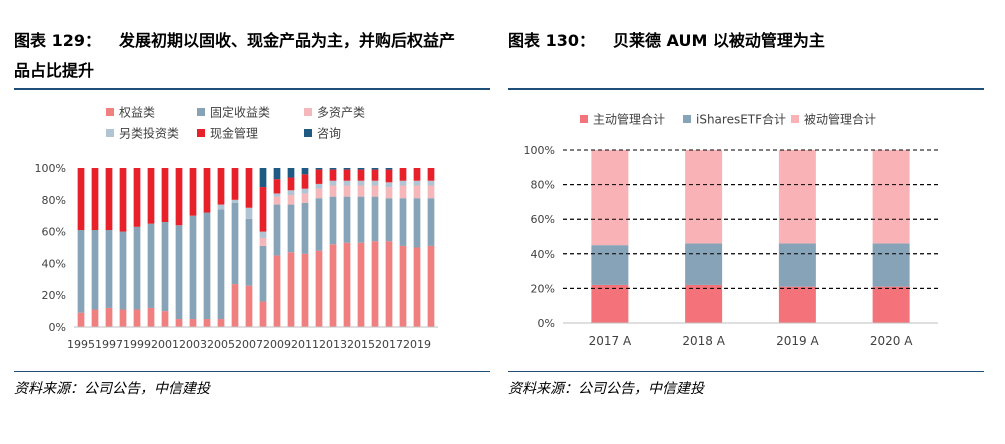 The width and height of the screenshot is (1005, 444). What do you see at coordinates (291, 184) in the screenshot?
I see `bar-segment-cash-2010` at bounding box center [291, 184].